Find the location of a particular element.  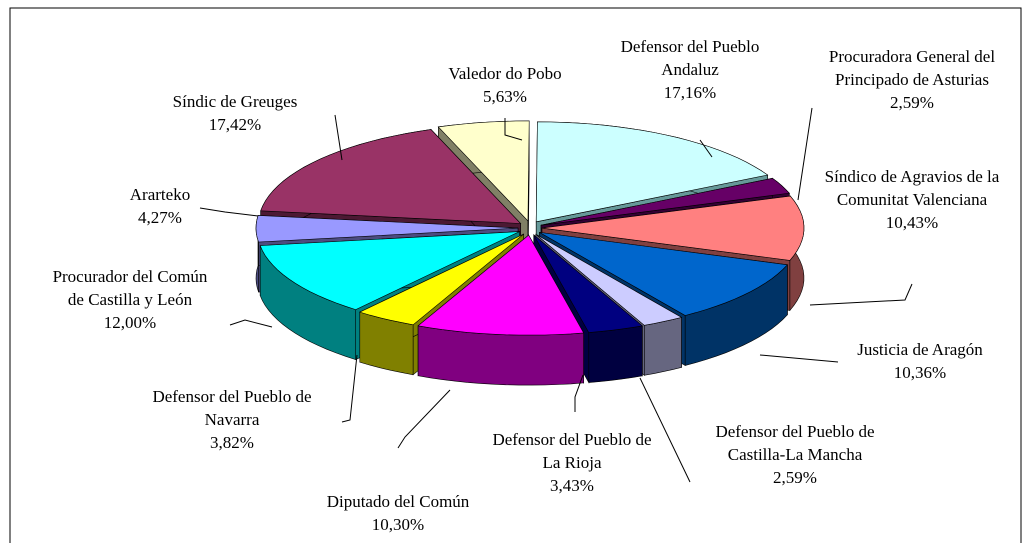

category-label: Defensor del Pueblo de Navarra is located at coordinates (232, 408).